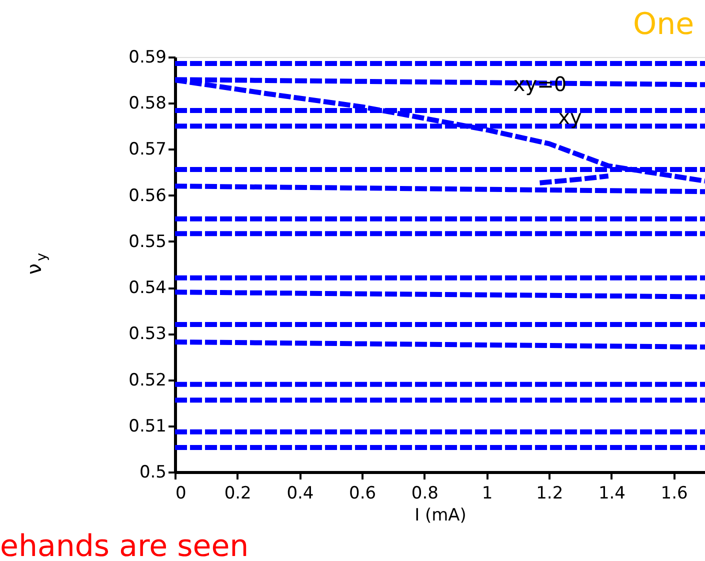  I want to click on y-tick-label: 0.51, so click(147, 426).